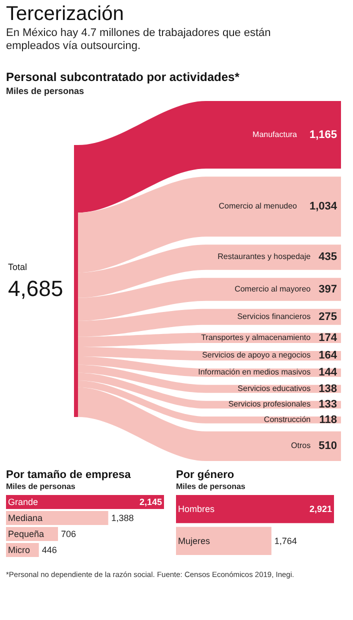  I want to click on text: Personal subcontratado por actividades*, so click(123, 77).